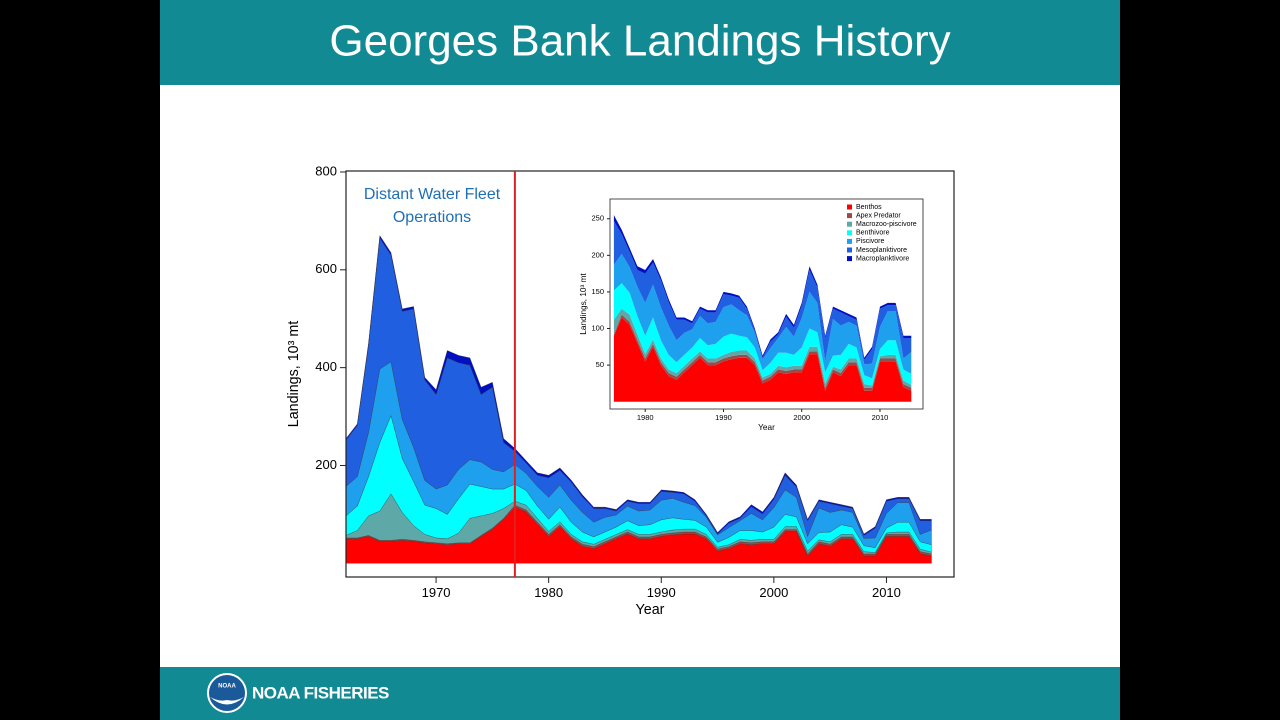  What do you see at coordinates (640, 693) in the screenshot?
I see `footer-band` at bounding box center [640, 693].